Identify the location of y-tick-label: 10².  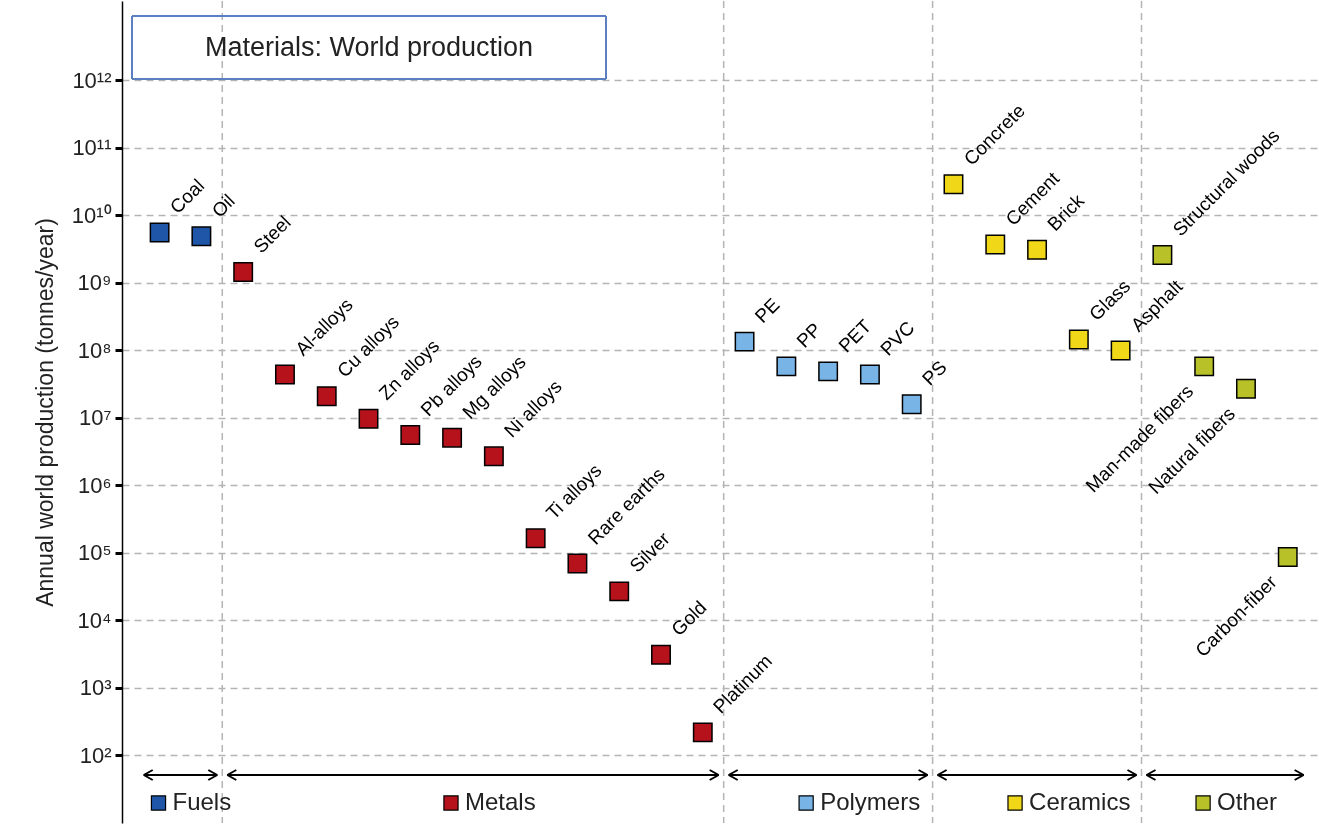
(95, 755).